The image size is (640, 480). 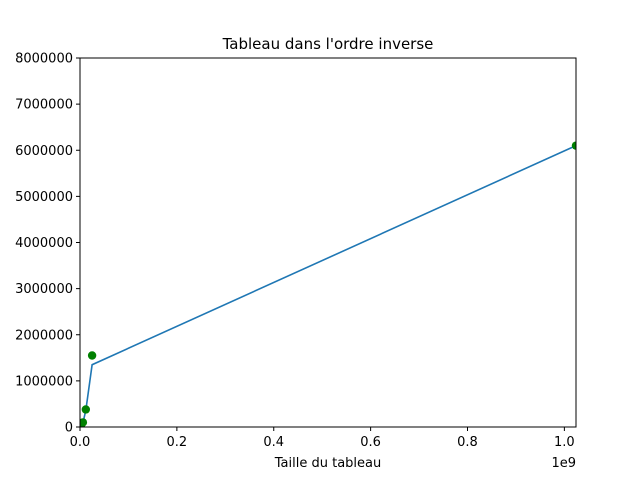 I want to click on y-tick-label: 1000000, so click(x=44, y=381).